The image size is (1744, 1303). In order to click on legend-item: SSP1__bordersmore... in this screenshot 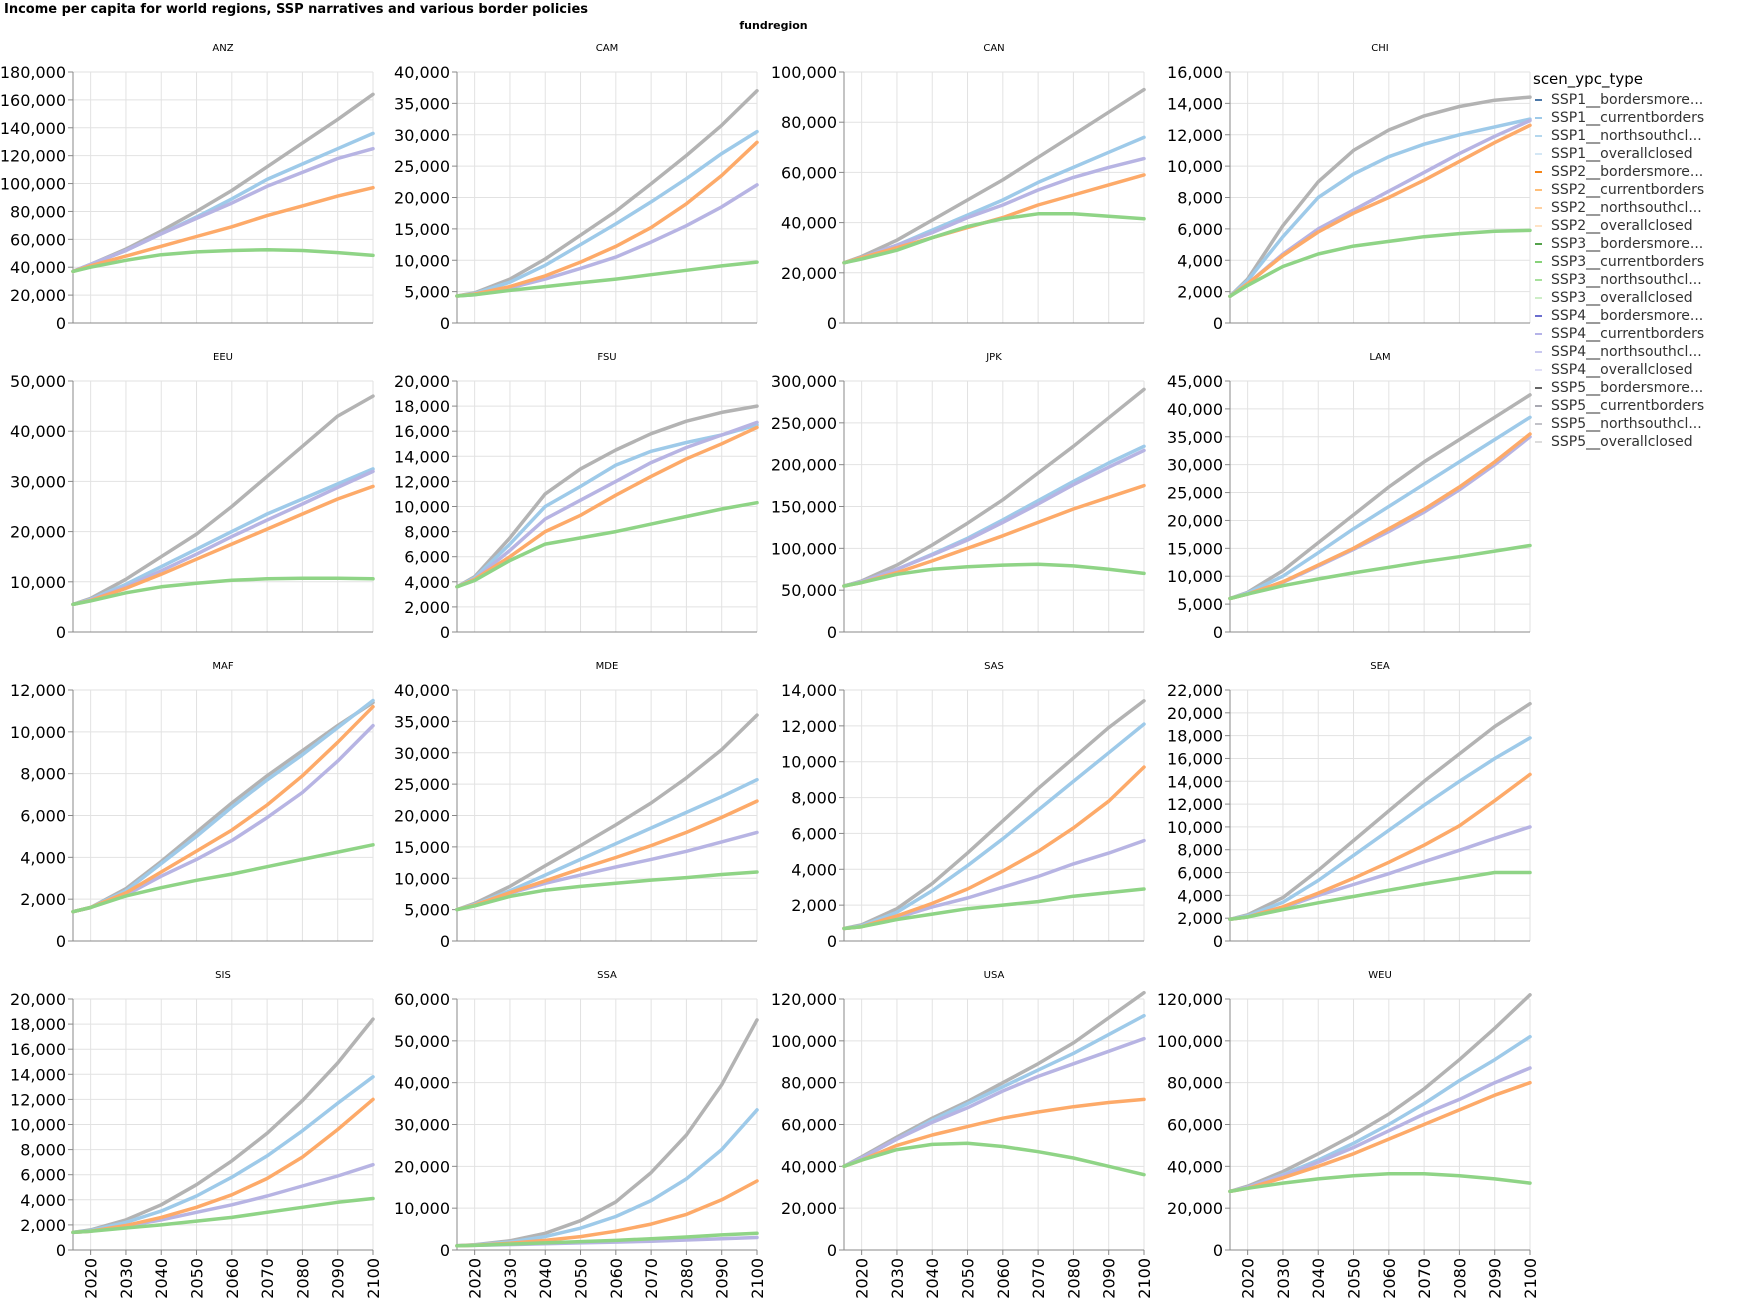, I will do `click(1618, 100)`.